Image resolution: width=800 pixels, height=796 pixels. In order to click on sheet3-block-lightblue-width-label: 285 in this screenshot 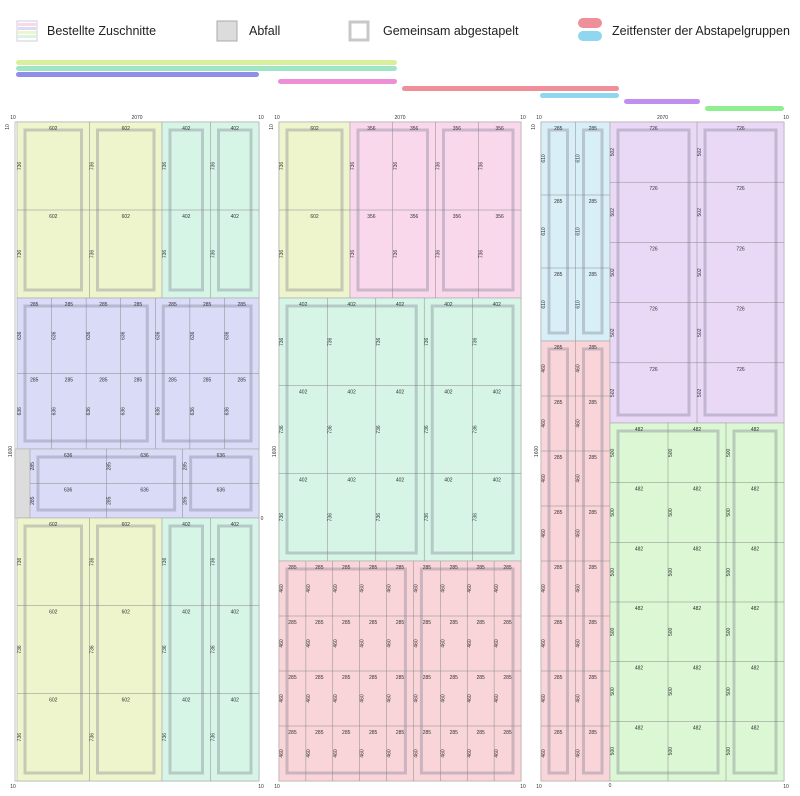, I will do `click(593, 202)`.